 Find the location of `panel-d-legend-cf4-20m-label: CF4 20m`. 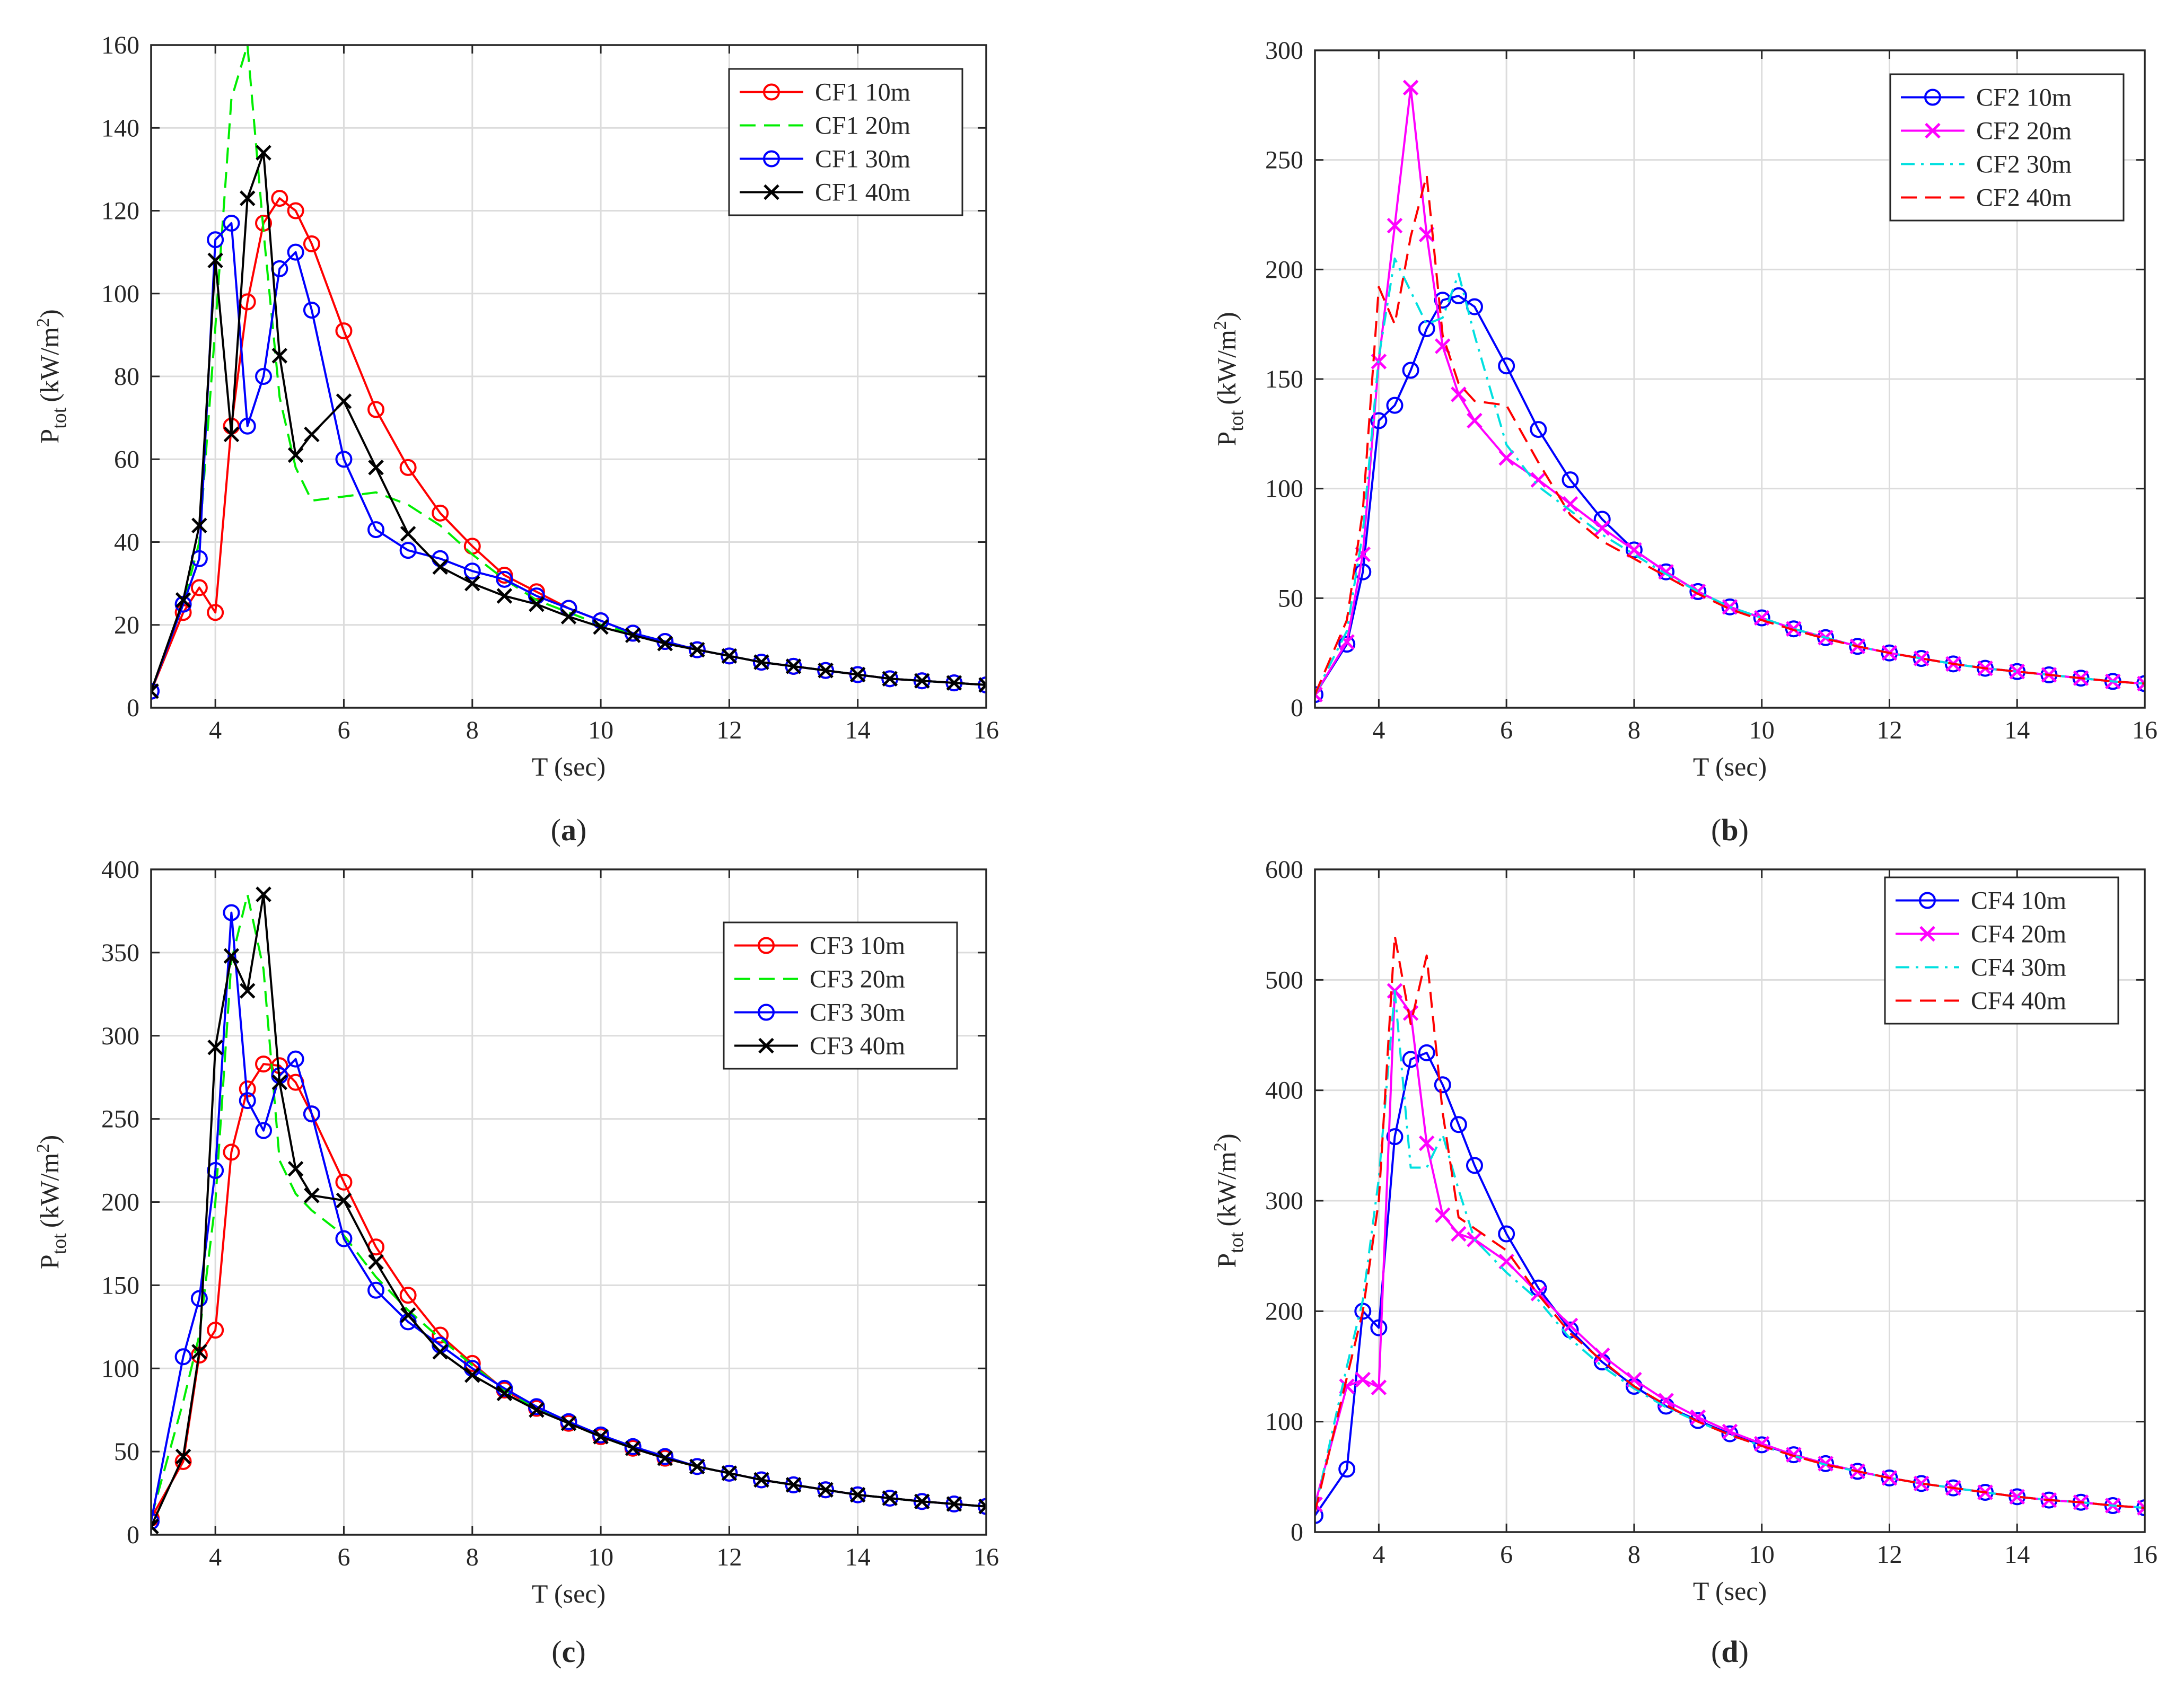

panel-d-legend-cf4-20m-label: CF4 20m is located at coordinates (2018, 934).